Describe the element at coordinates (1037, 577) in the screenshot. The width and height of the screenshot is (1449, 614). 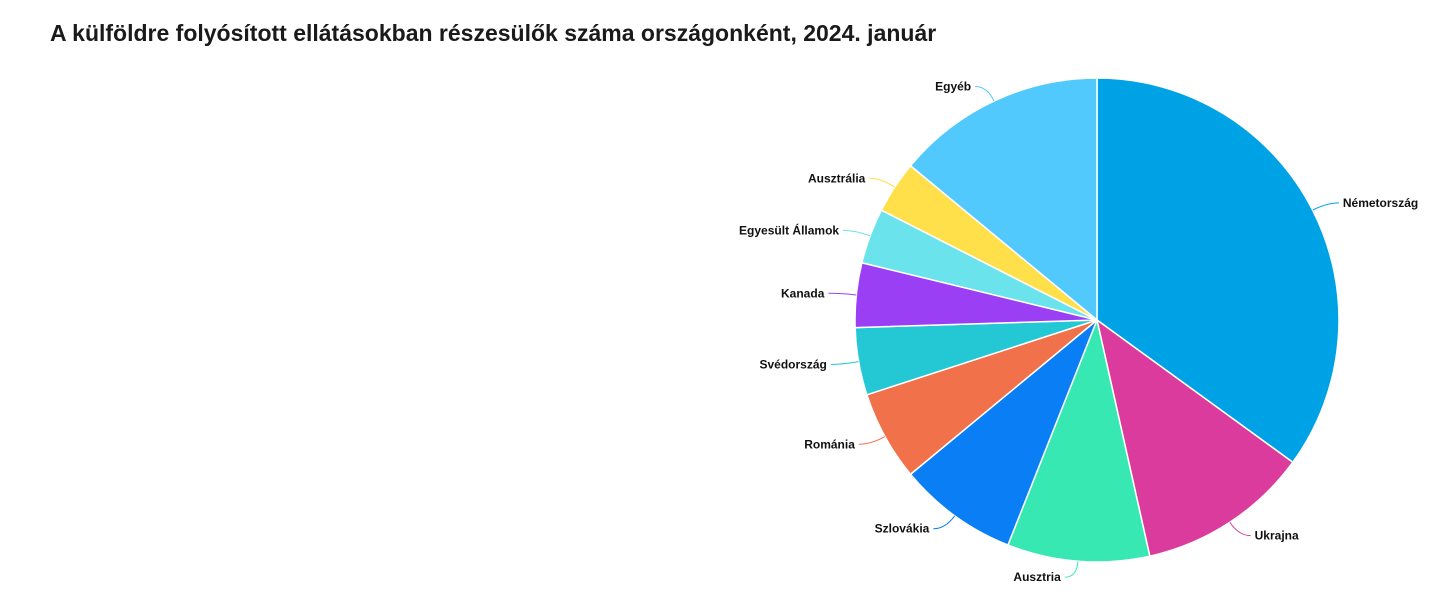
I see `slice-label-ausztria: Ausztria` at that location.